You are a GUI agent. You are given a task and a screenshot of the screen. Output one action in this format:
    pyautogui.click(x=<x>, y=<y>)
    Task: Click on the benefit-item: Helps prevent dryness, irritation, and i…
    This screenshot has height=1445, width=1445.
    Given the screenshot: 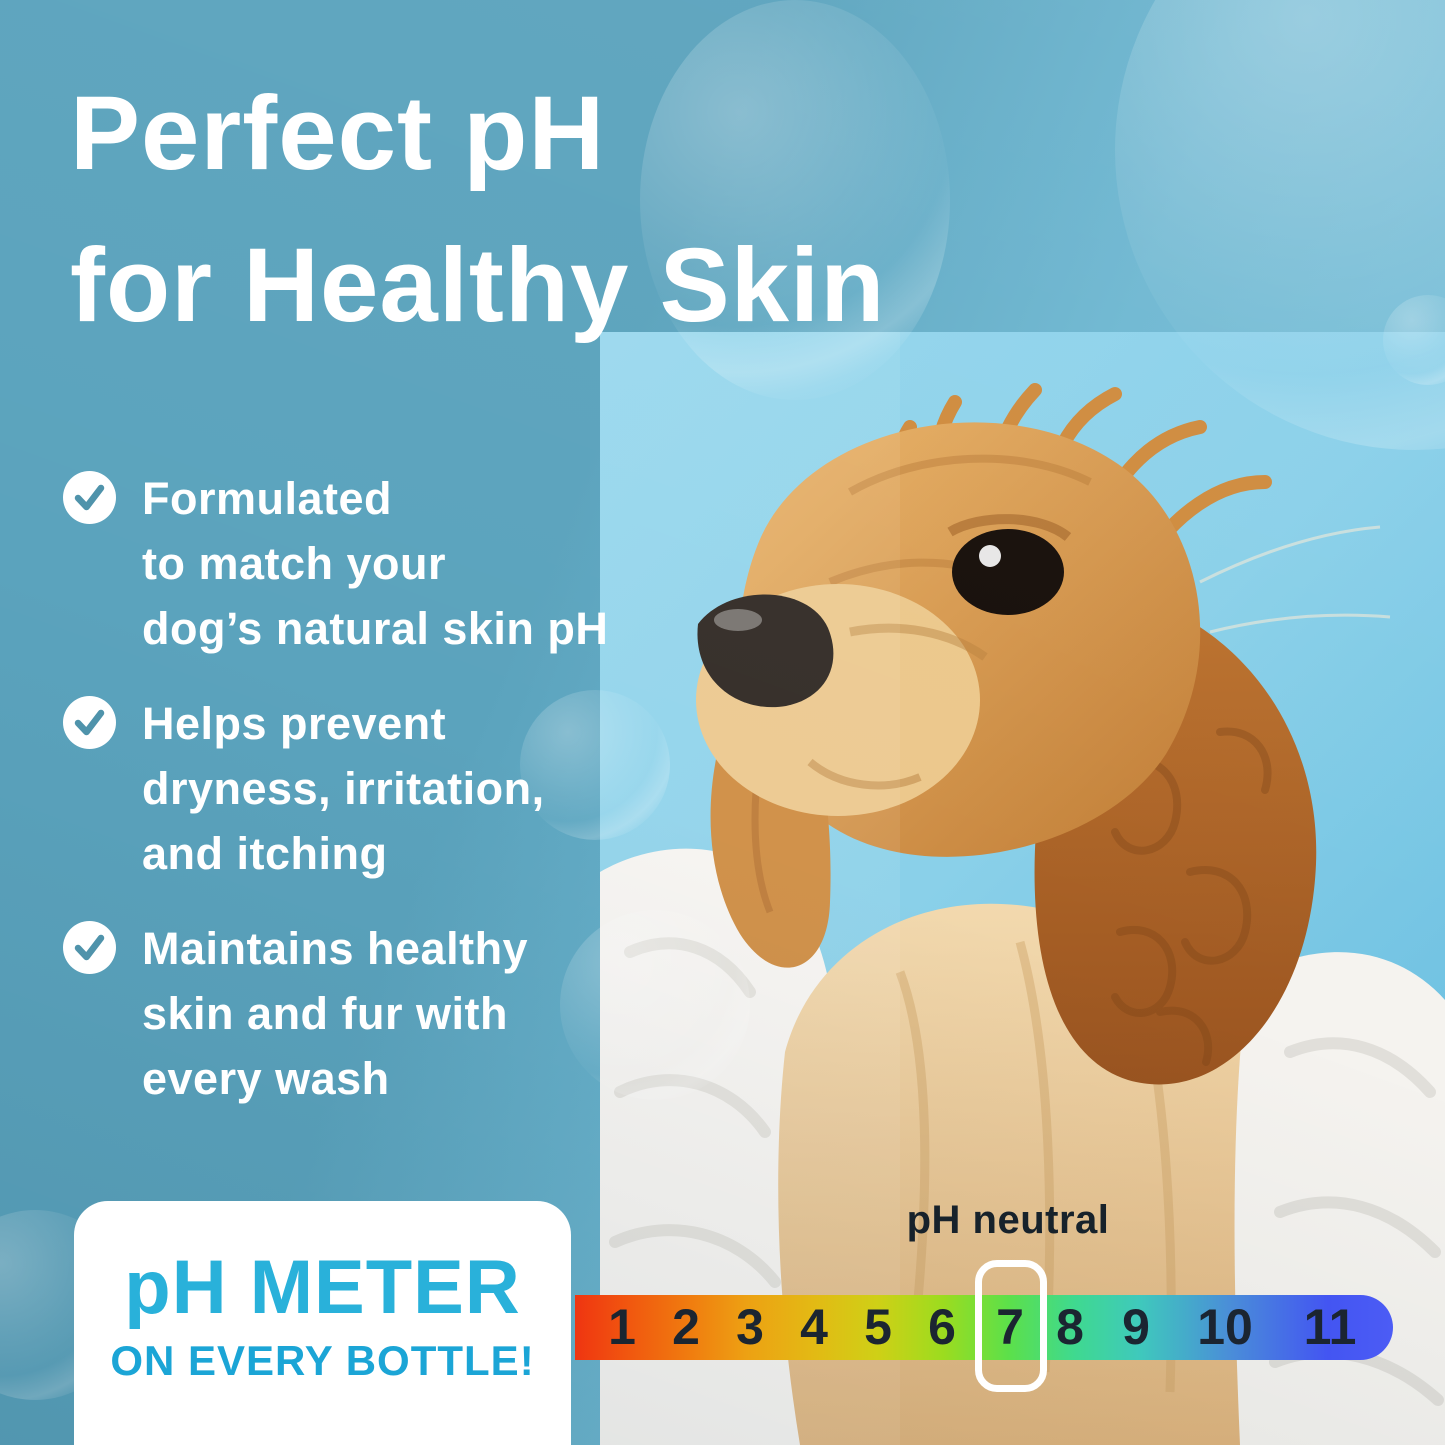 What is the action you would take?
    pyautogui.click(x=335, y=788)
    